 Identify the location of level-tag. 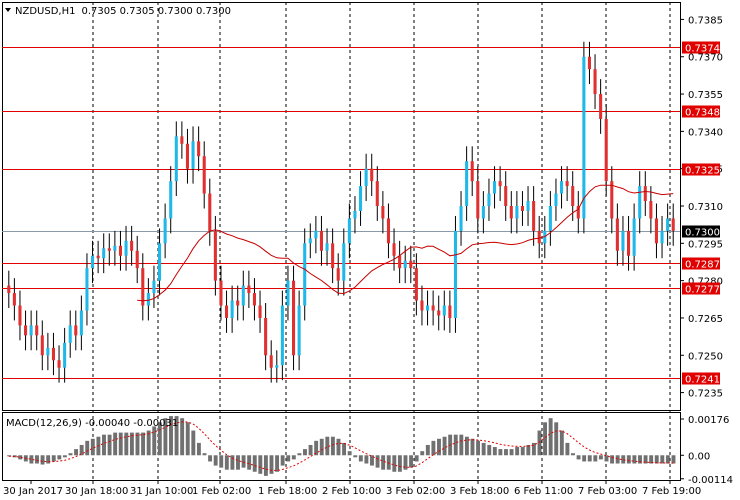
(701, 169).